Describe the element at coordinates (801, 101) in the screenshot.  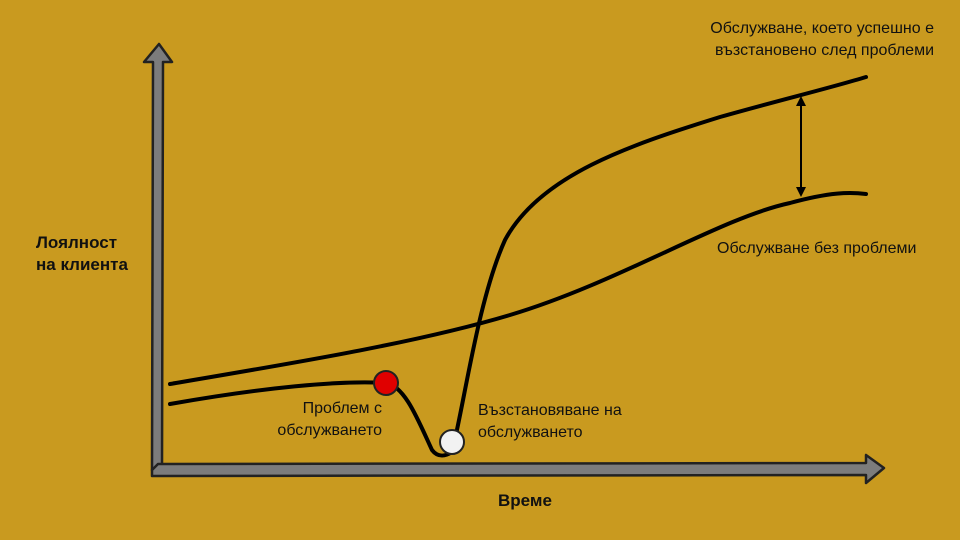
I see `gap-arrow-head-up` at that location.